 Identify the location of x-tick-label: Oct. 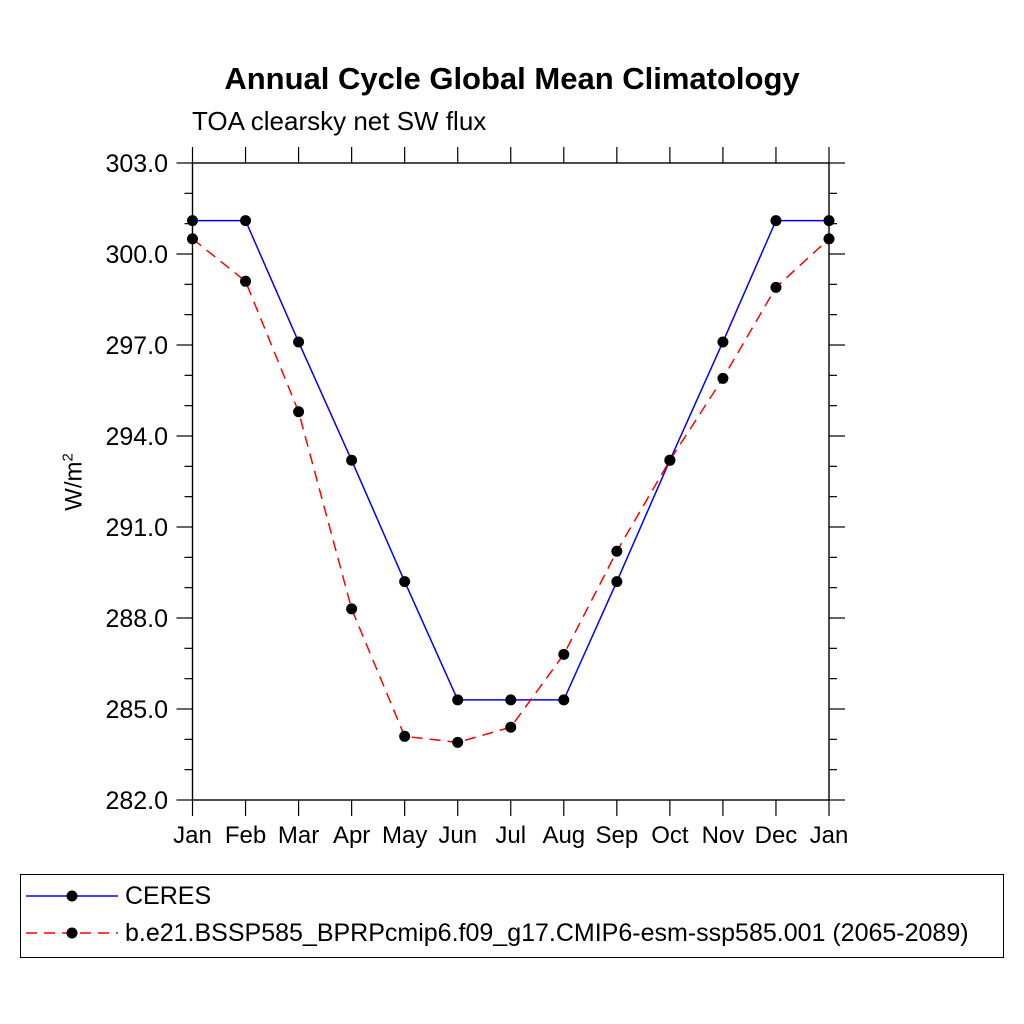
(670, 835).